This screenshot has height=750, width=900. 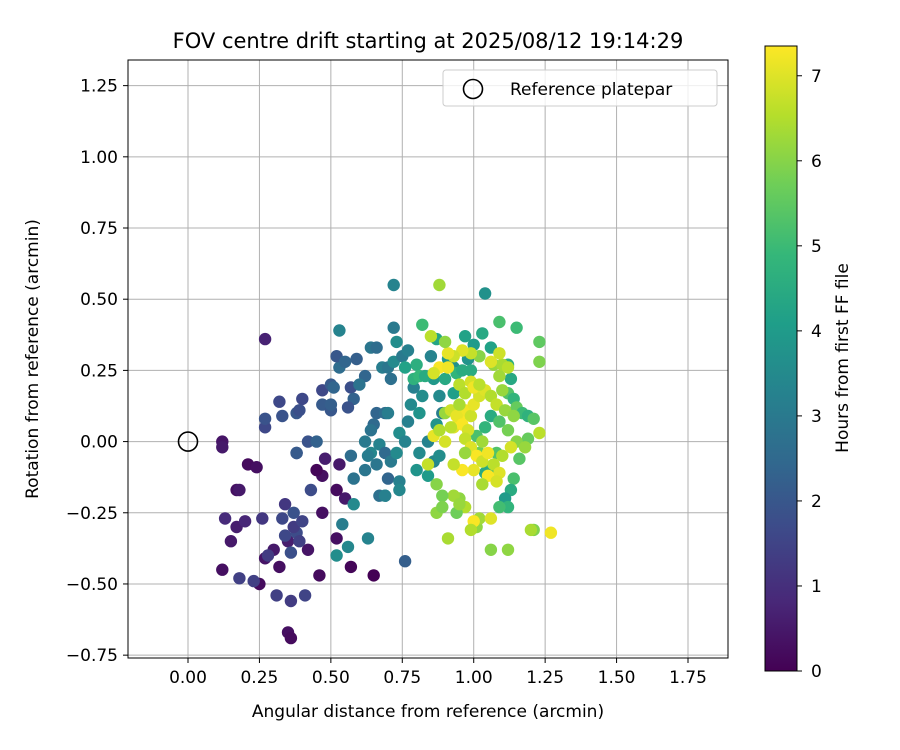 What do you see at coordinates (816, 77) in the screenshot?
I see `colorbar-tick-label: 7` at bounding box center [816, 77].